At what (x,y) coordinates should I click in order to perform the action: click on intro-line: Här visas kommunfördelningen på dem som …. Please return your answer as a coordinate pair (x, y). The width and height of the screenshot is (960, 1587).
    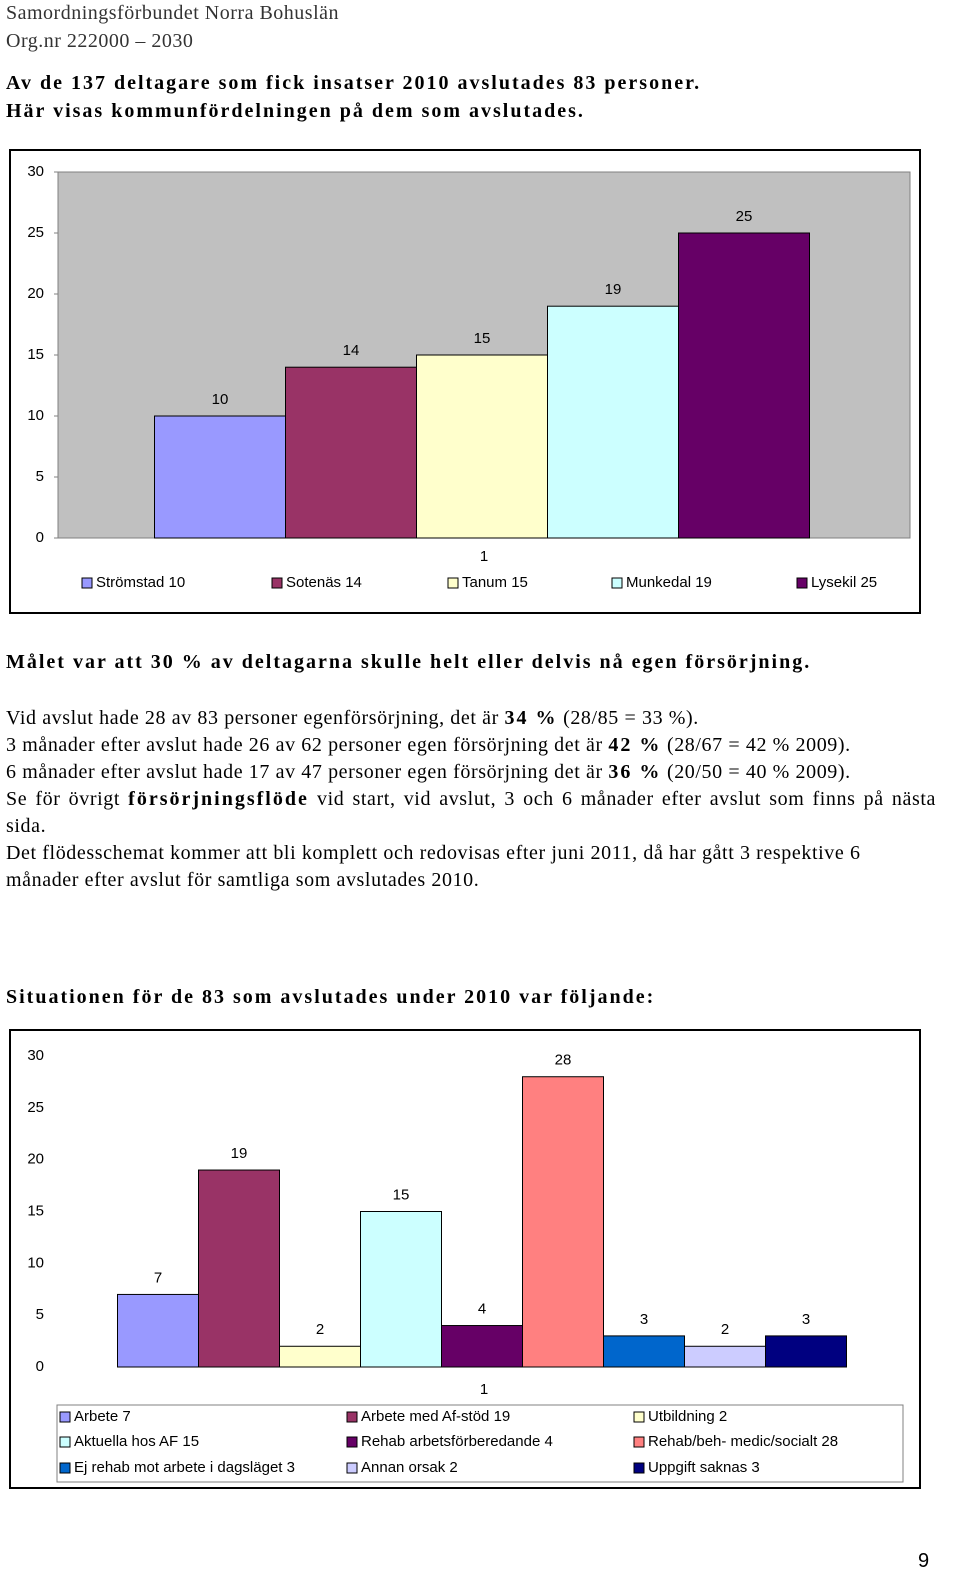
    Looking at the image, I should click on (295, 111).